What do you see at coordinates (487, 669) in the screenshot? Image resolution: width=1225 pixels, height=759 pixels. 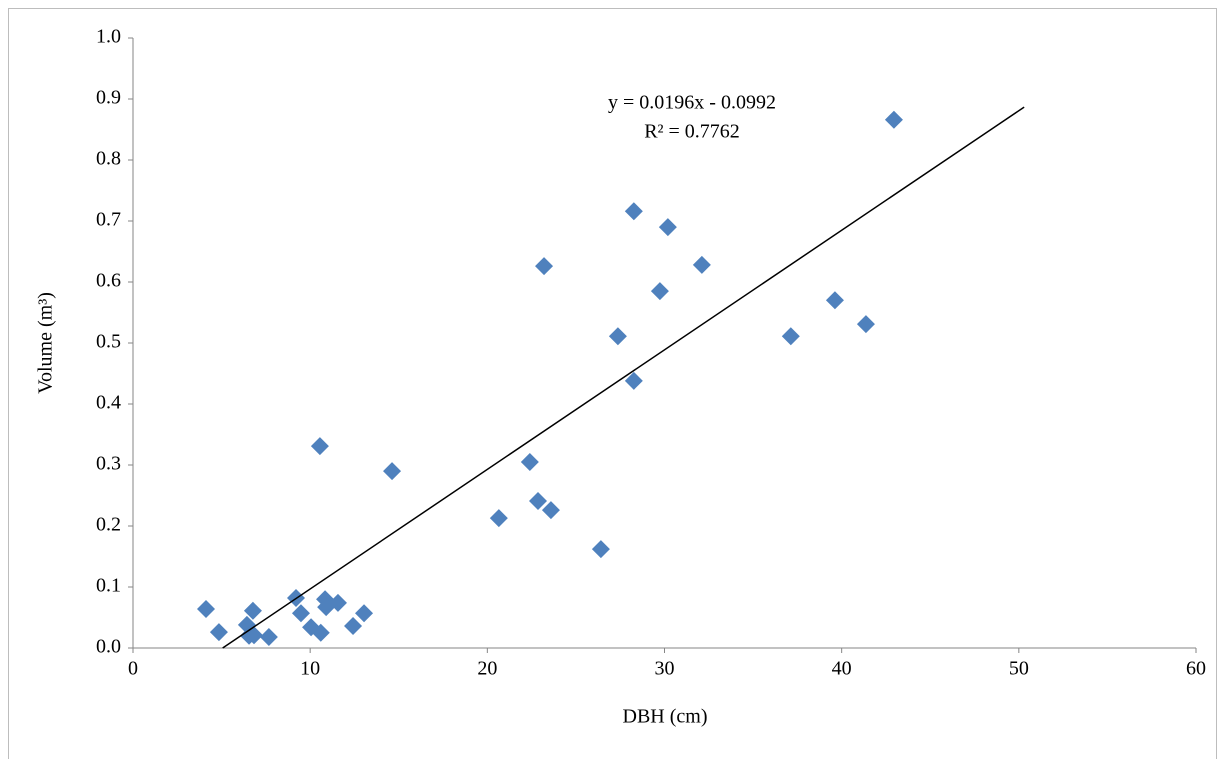 I see `x-tick-label: 20` at bounding box center [487, 669].